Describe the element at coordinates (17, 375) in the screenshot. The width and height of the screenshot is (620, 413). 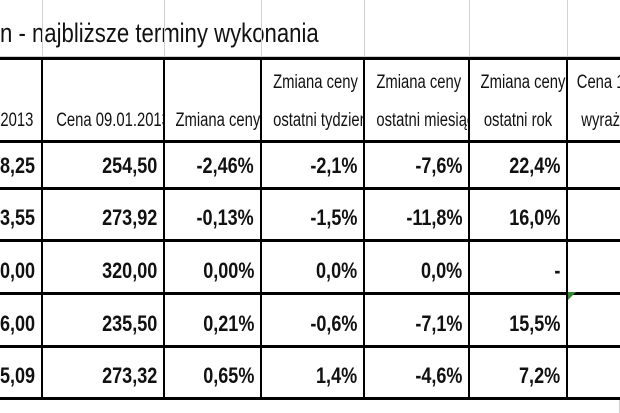
I see `cell-value: 75,09` at that location.